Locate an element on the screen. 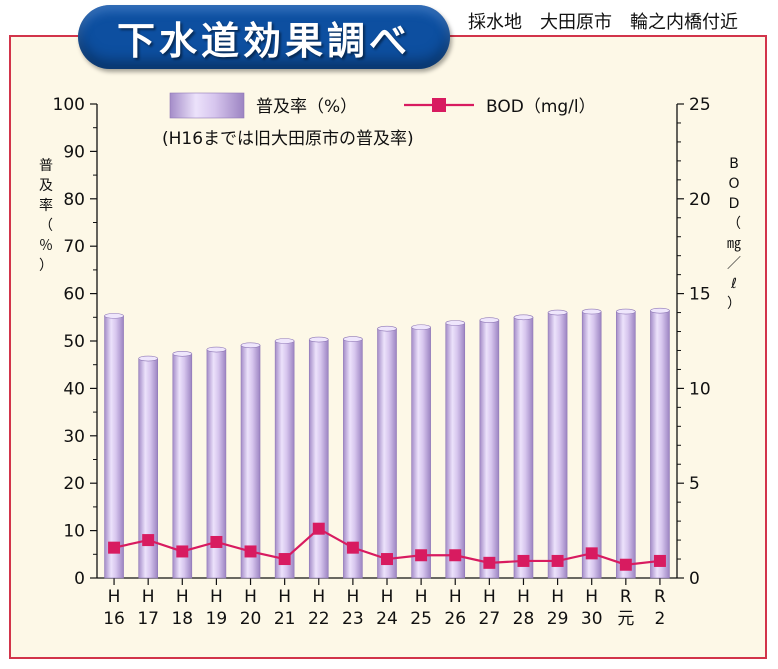 The image size is (778, 669). left-axis-title: 普及率（％） is located at coordinates (46, 216).